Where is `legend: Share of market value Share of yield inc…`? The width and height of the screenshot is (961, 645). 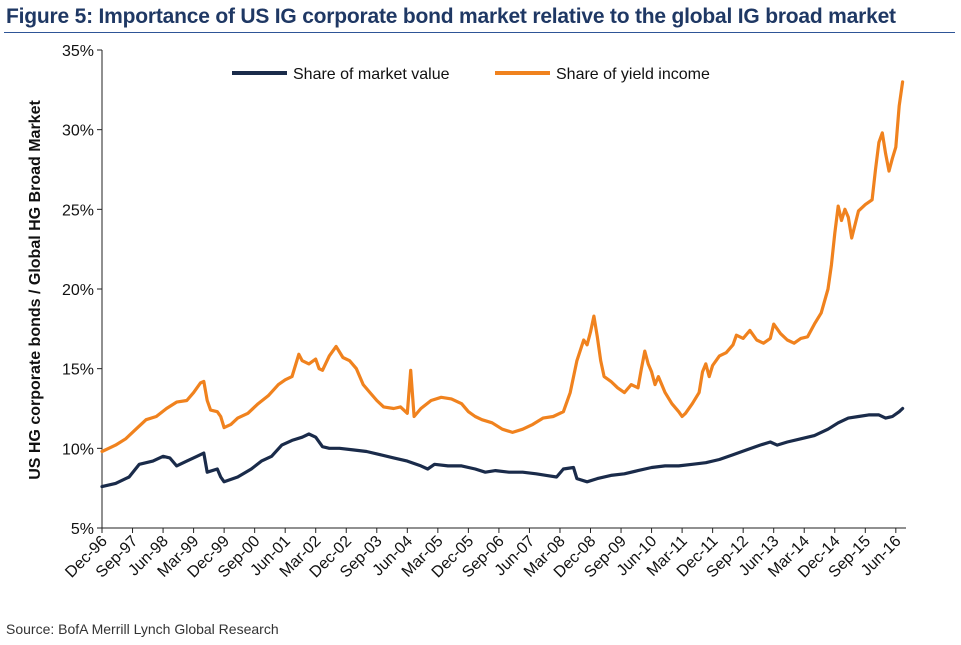
legend: Share of market value Share of yield inc… is located at coordinates (471, 74).